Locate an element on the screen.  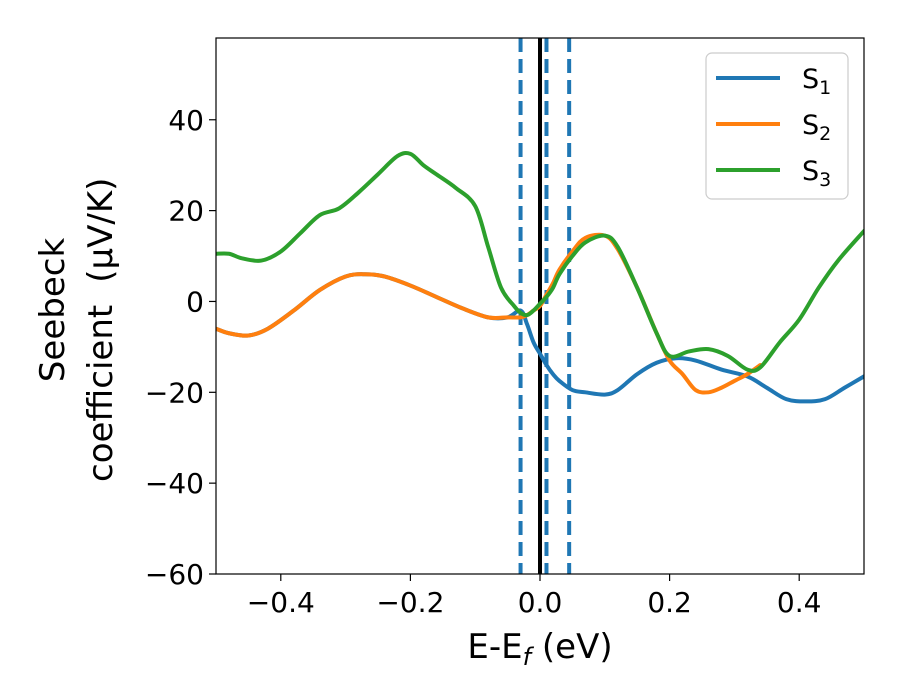
y-tick-label: 20 is located at coordinates (186, 211).